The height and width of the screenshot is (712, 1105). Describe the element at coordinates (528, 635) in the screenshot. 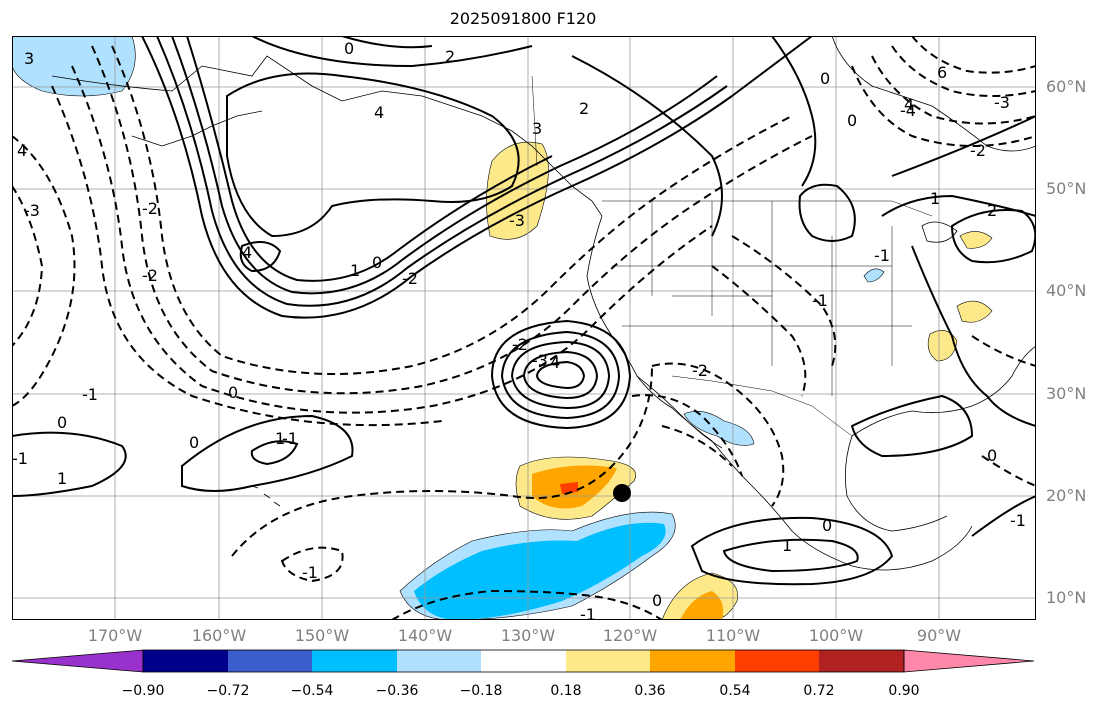

I see `lon-label-130w: 130°W` at that location.